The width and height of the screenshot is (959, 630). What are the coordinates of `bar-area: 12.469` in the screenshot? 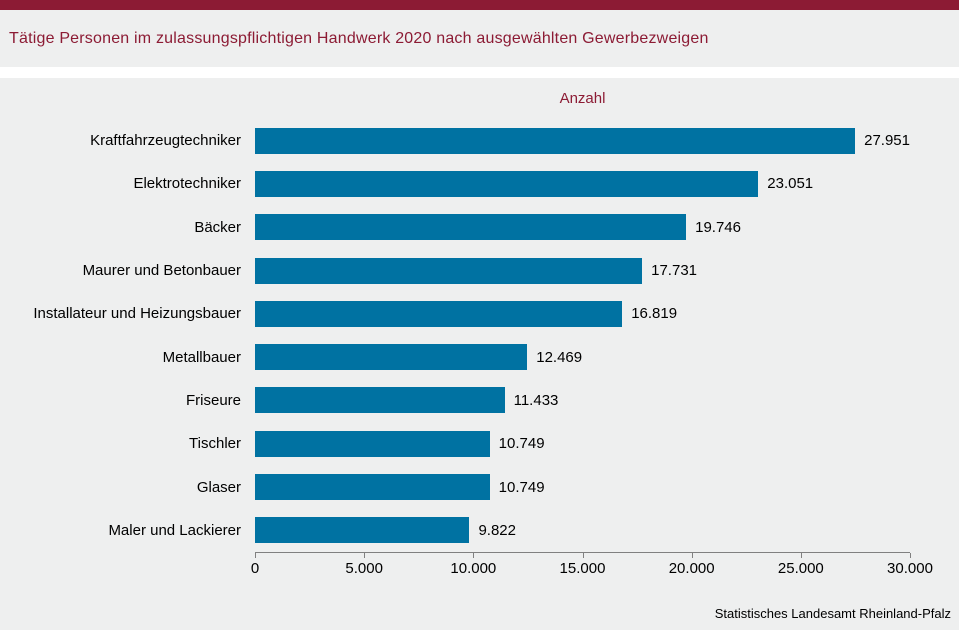 It's located at (582, 357).